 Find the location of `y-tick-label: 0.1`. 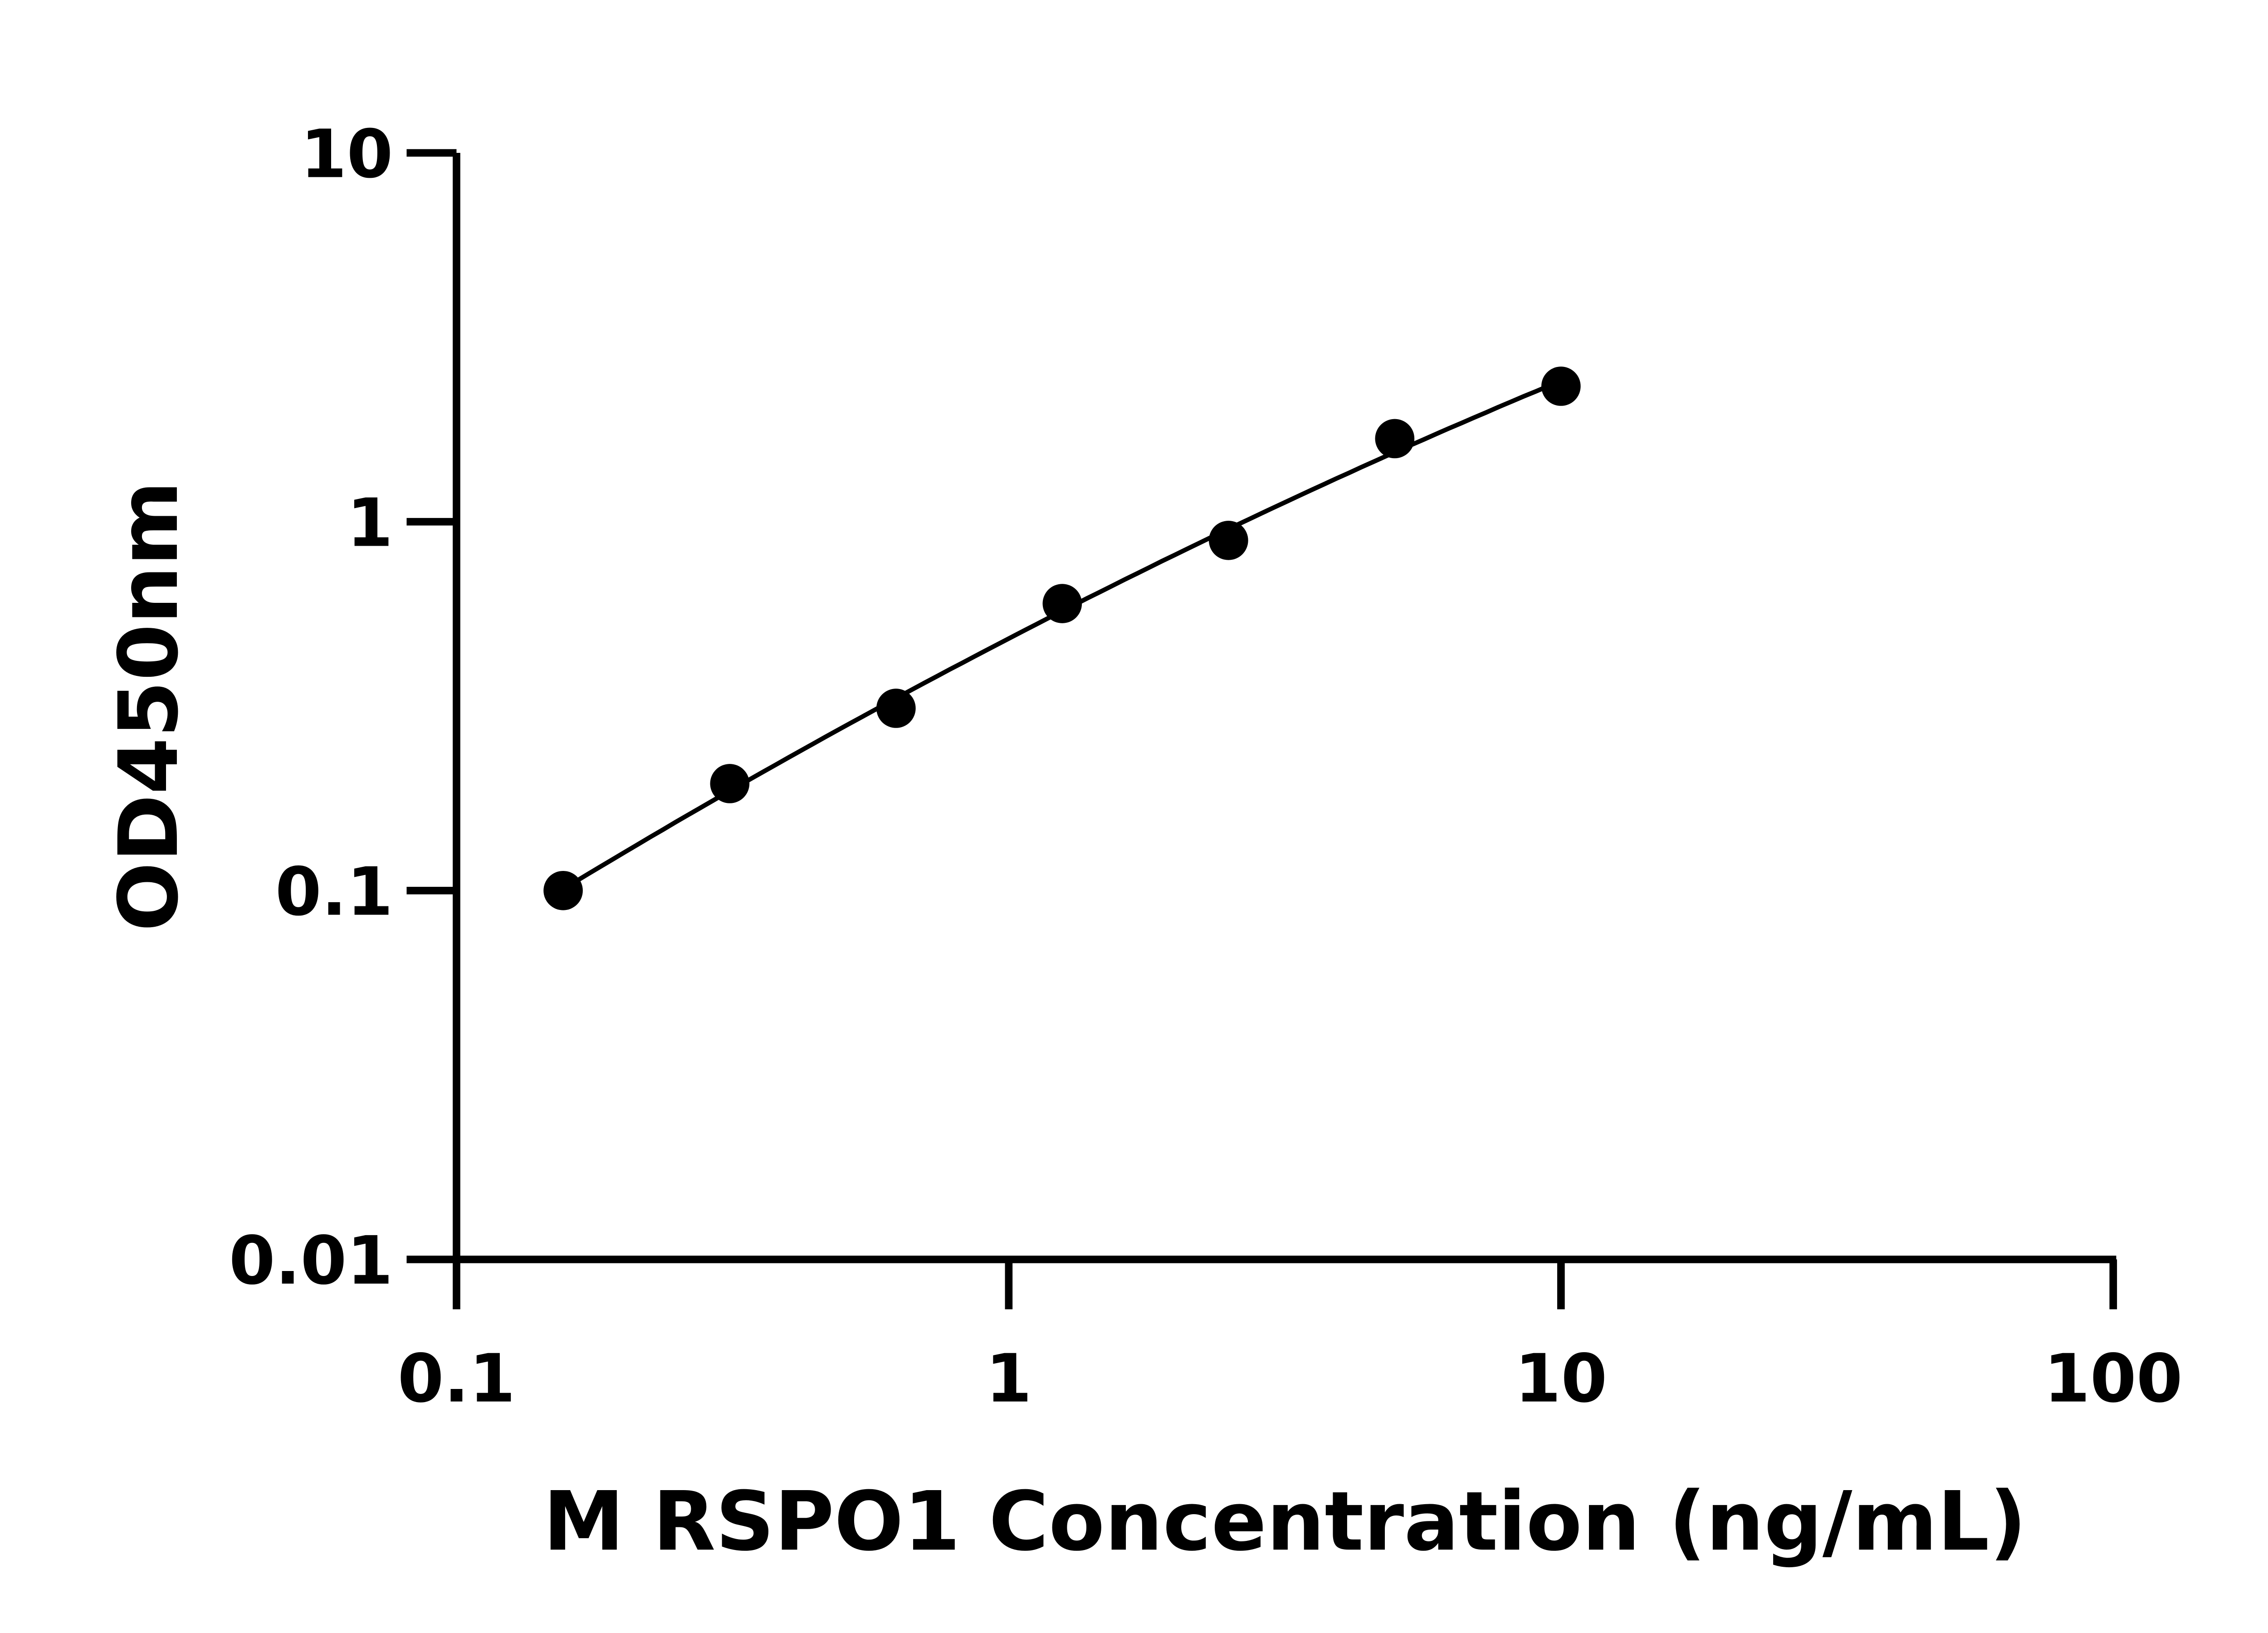

y-tick-label: 0.1 is located at coordinates (334, 892).